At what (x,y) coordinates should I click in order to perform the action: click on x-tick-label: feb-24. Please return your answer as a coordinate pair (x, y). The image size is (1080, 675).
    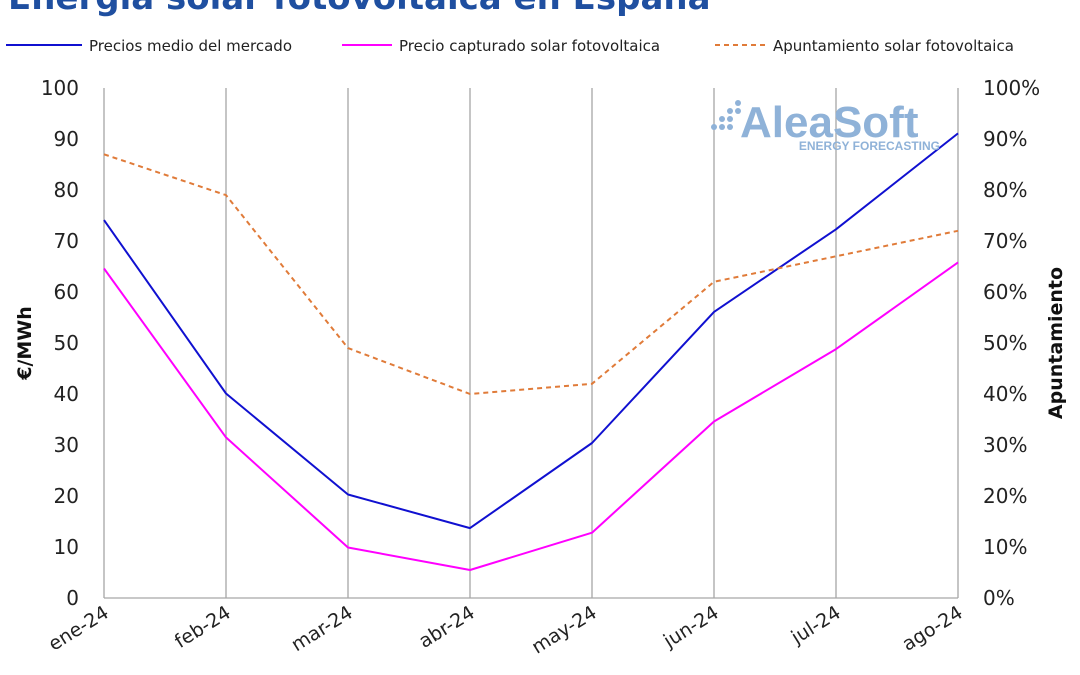
    Looking at the image, I should click on (203, 627).